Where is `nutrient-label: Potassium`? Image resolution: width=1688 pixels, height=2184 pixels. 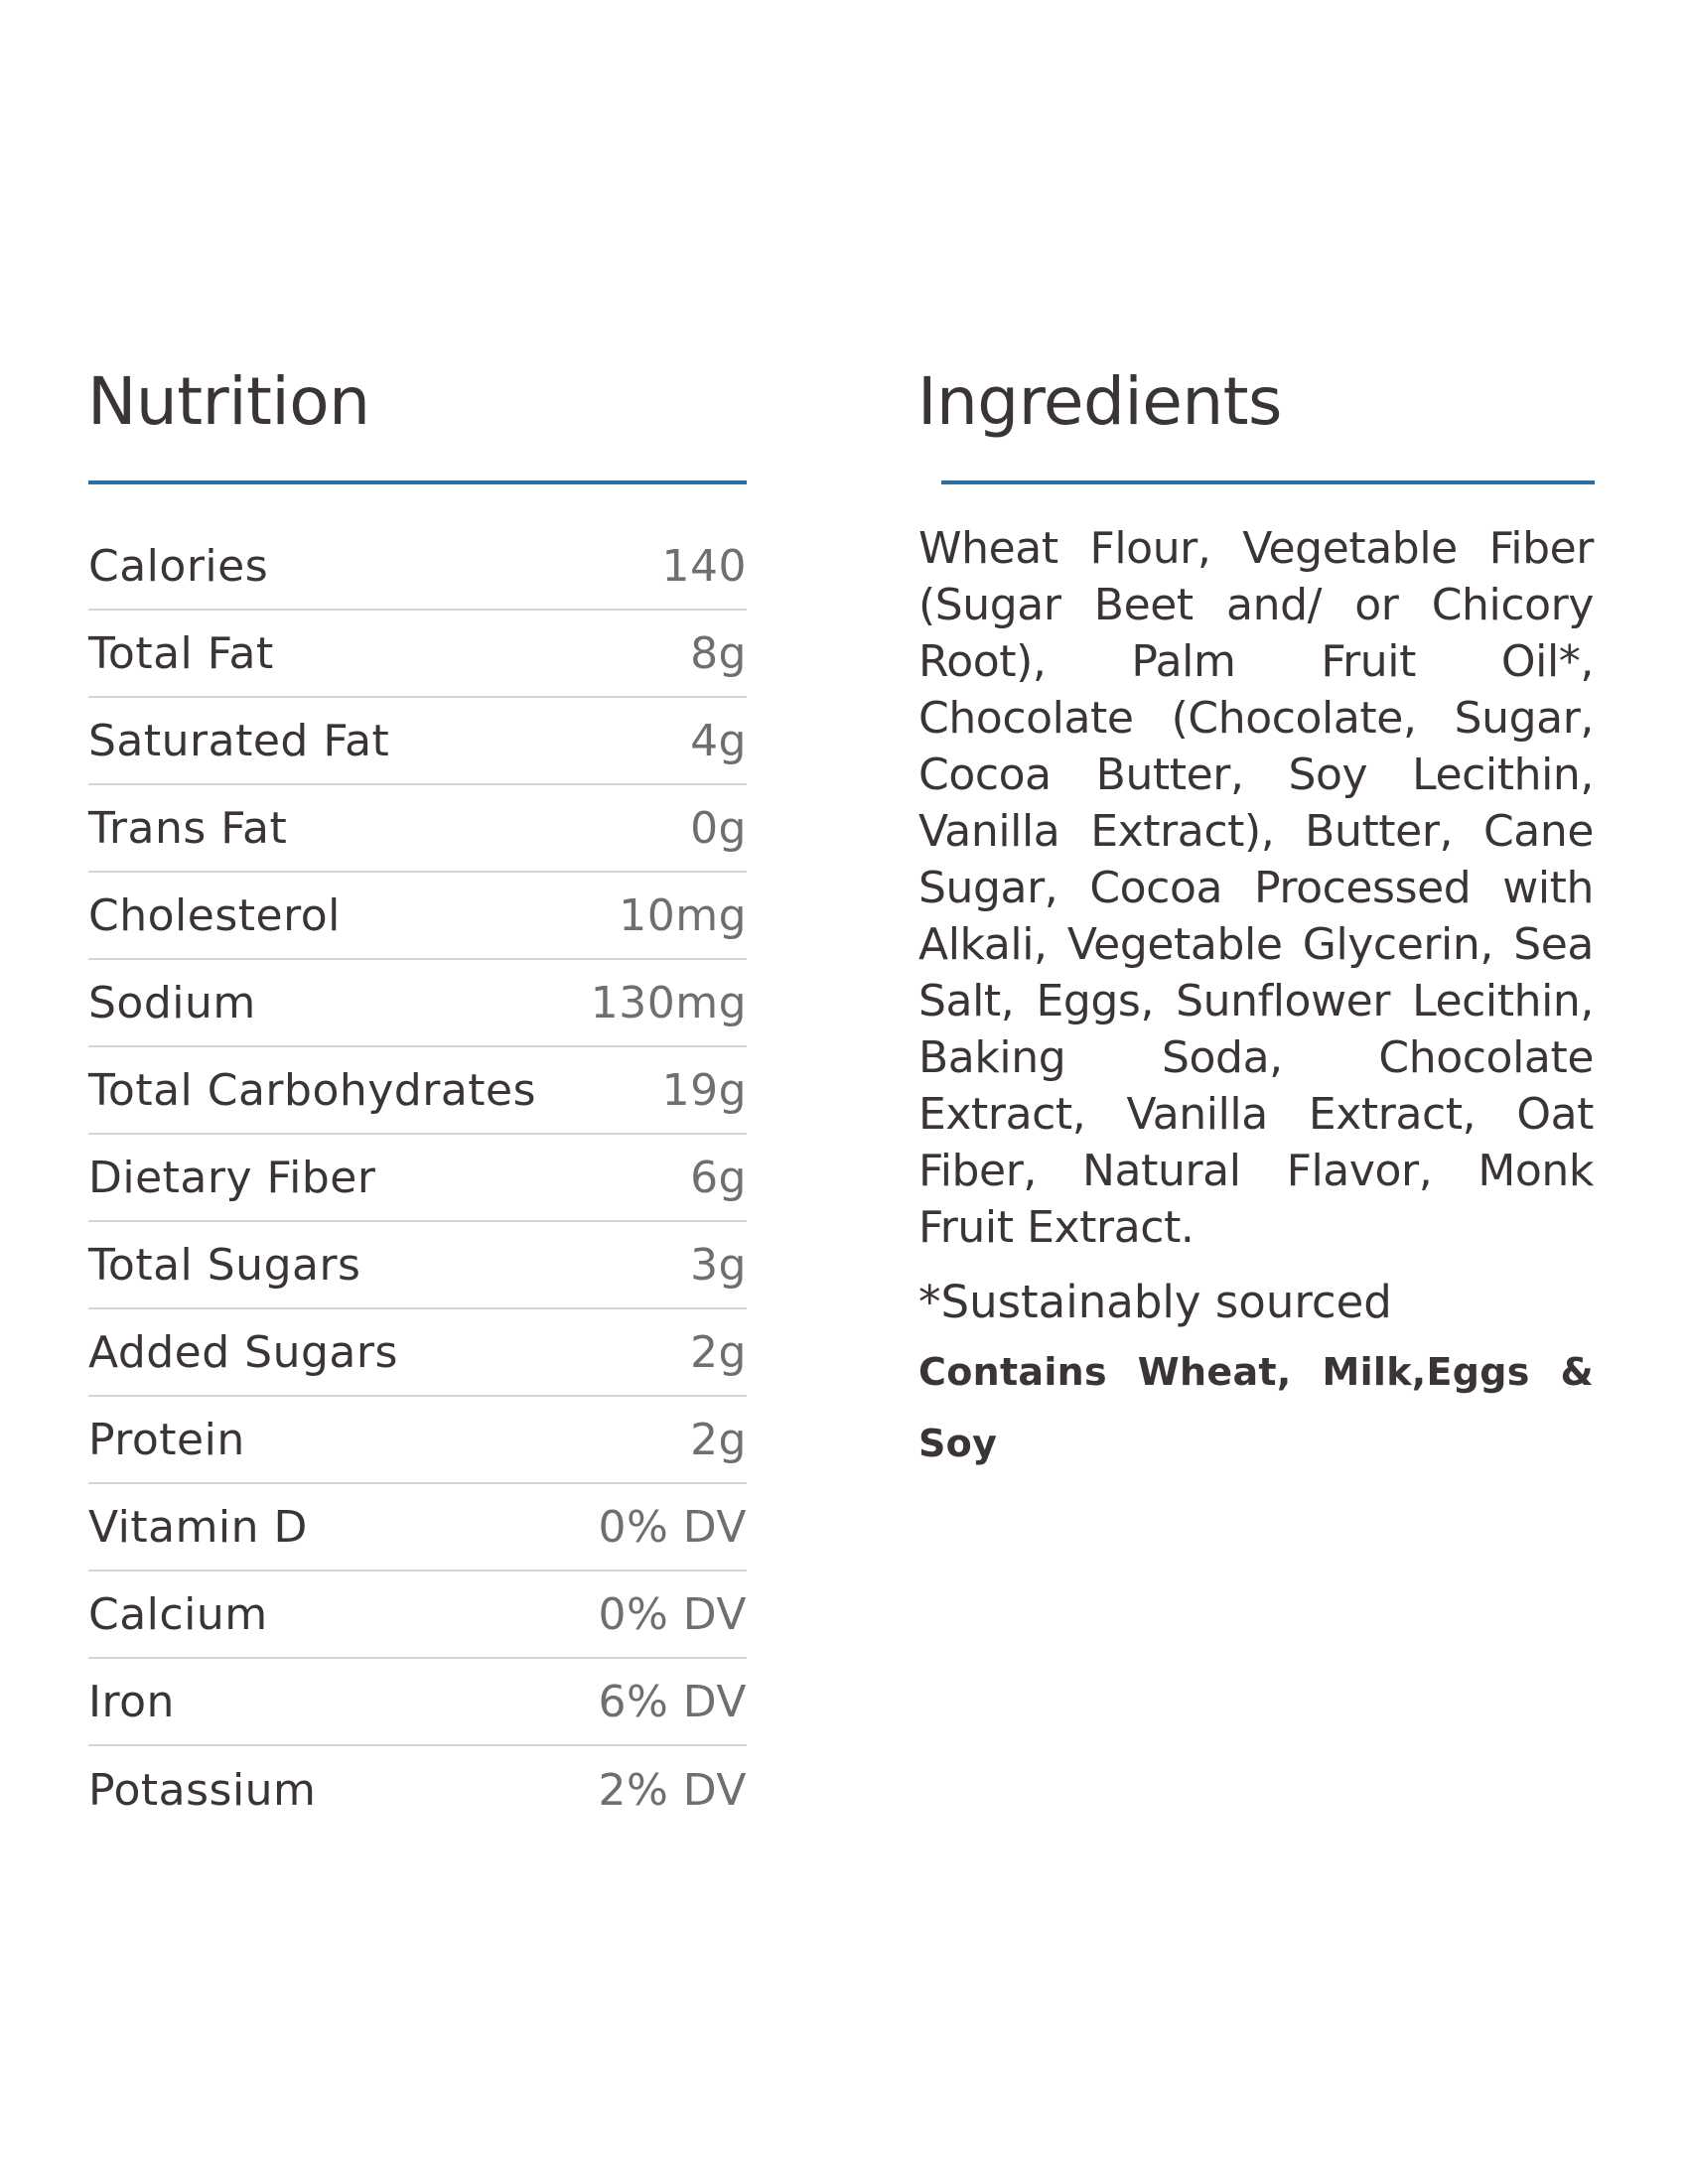
nutrient-label: Potassium is located at coordinates (202, 1790).